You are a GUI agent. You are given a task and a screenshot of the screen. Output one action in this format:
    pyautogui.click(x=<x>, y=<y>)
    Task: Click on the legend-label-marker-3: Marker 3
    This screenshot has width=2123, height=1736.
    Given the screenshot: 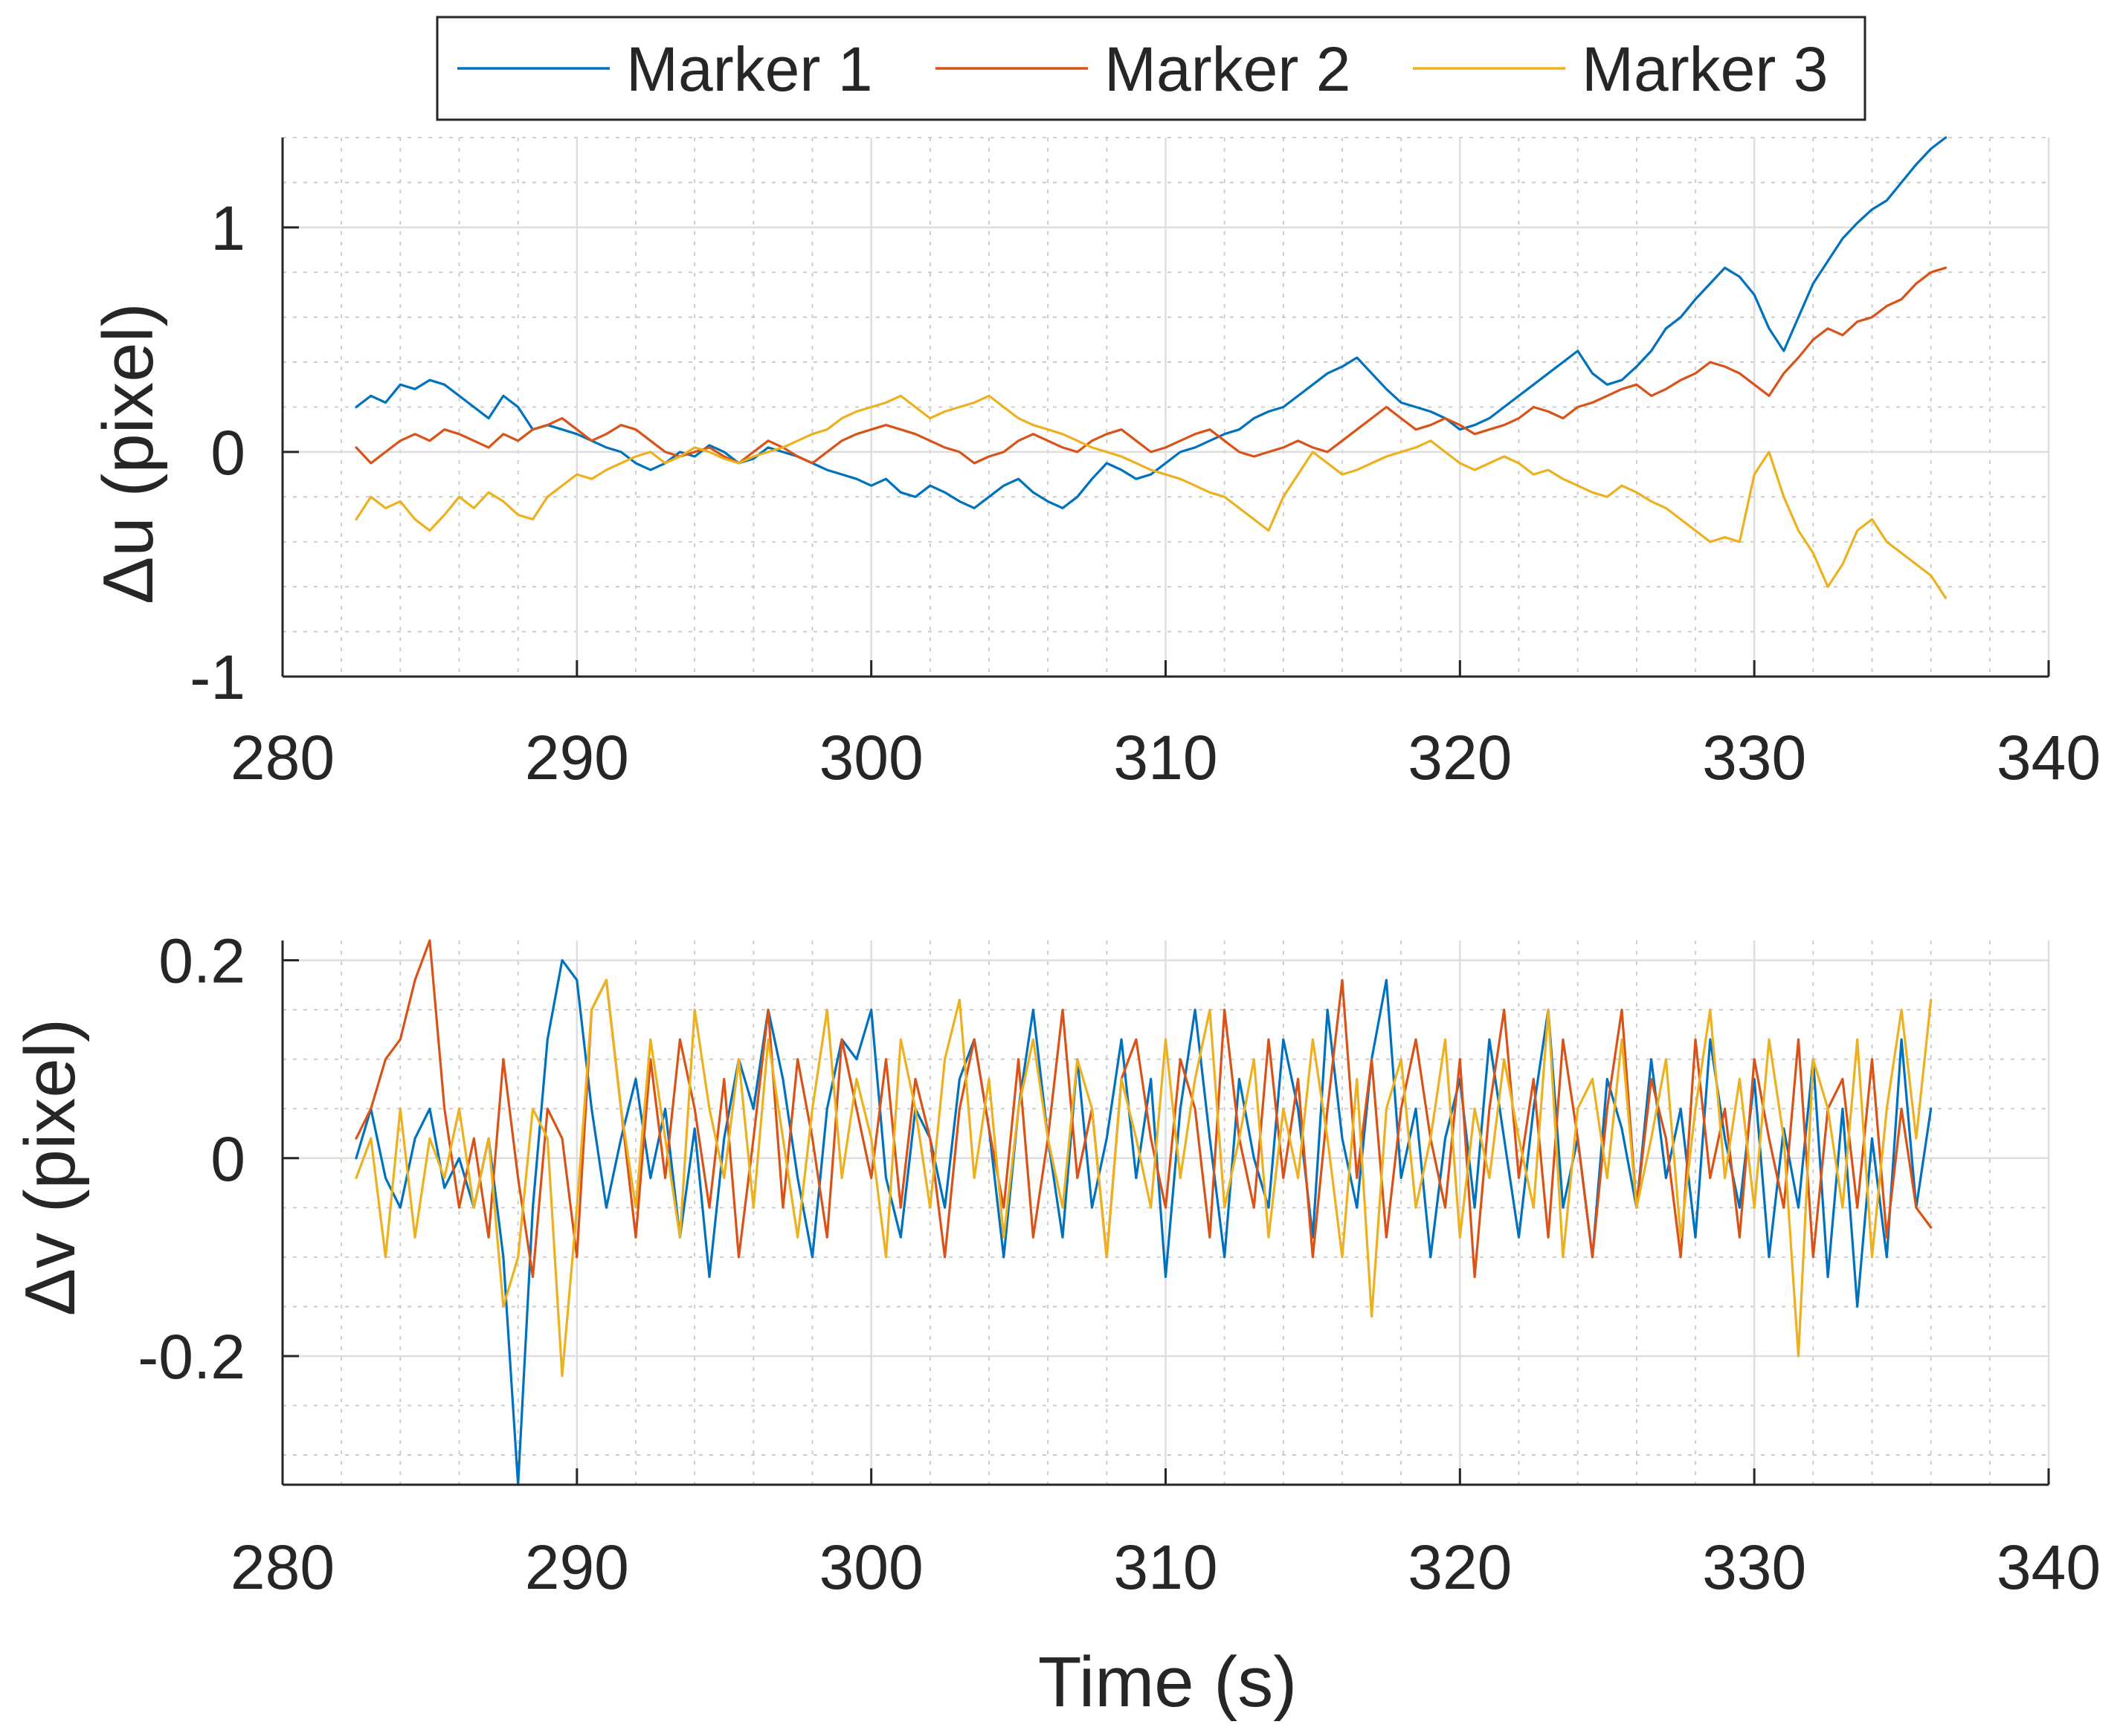 What is the action you would take?
    pyautogui.click(x=1705, y=69)
    